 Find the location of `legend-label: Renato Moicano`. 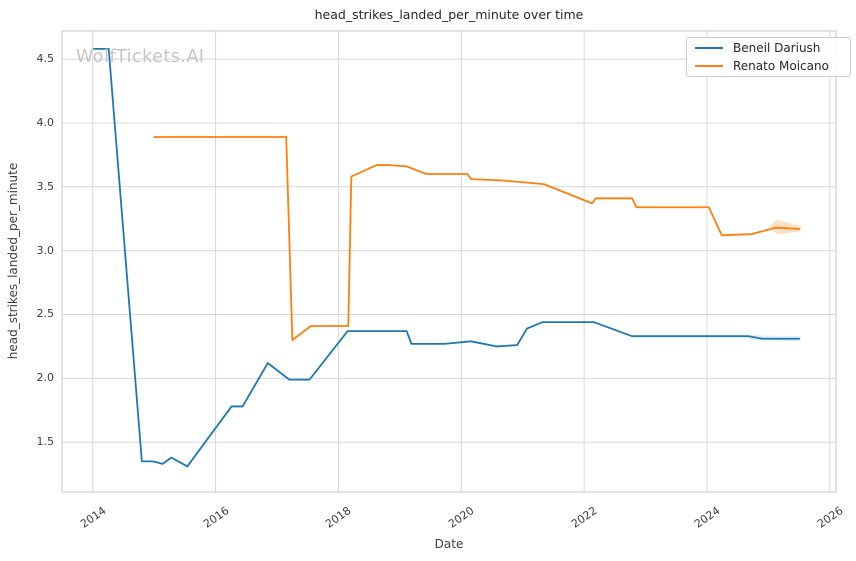

legend-label: Renato Moicano is located at coordinates (781, 66).